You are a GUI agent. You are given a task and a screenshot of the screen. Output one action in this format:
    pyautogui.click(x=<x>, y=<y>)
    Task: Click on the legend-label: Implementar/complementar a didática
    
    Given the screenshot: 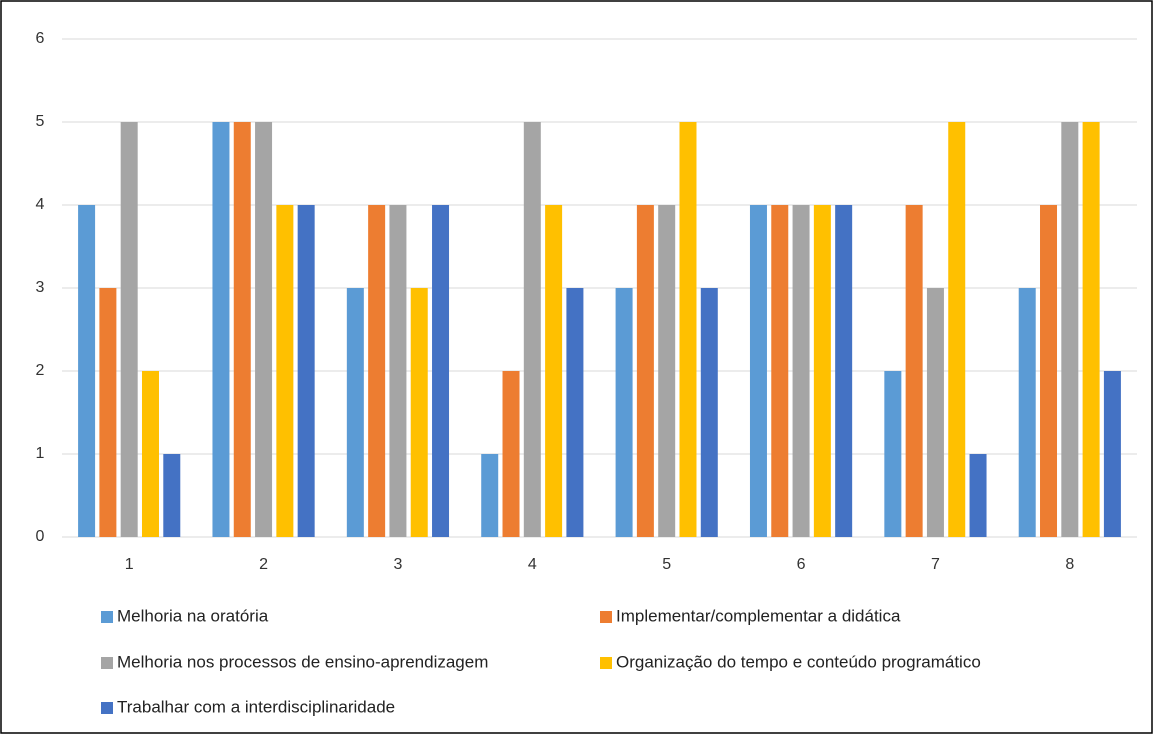 What is the action you would take?
    pyautogui.click(x=758, y=615)
    